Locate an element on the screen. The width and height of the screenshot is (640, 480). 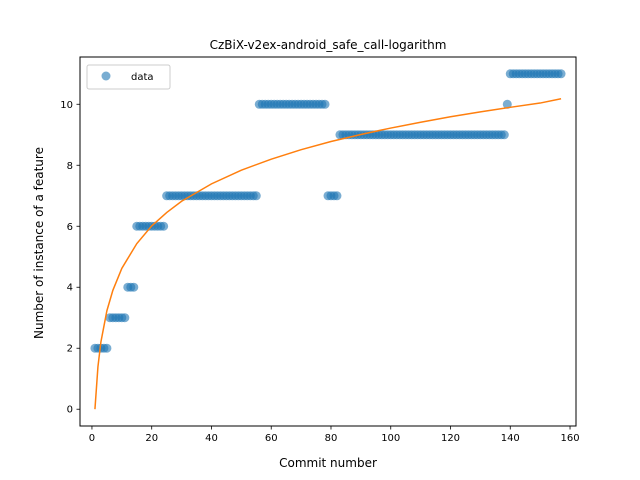
legend-marker-data is located at coordinates (106, 76).